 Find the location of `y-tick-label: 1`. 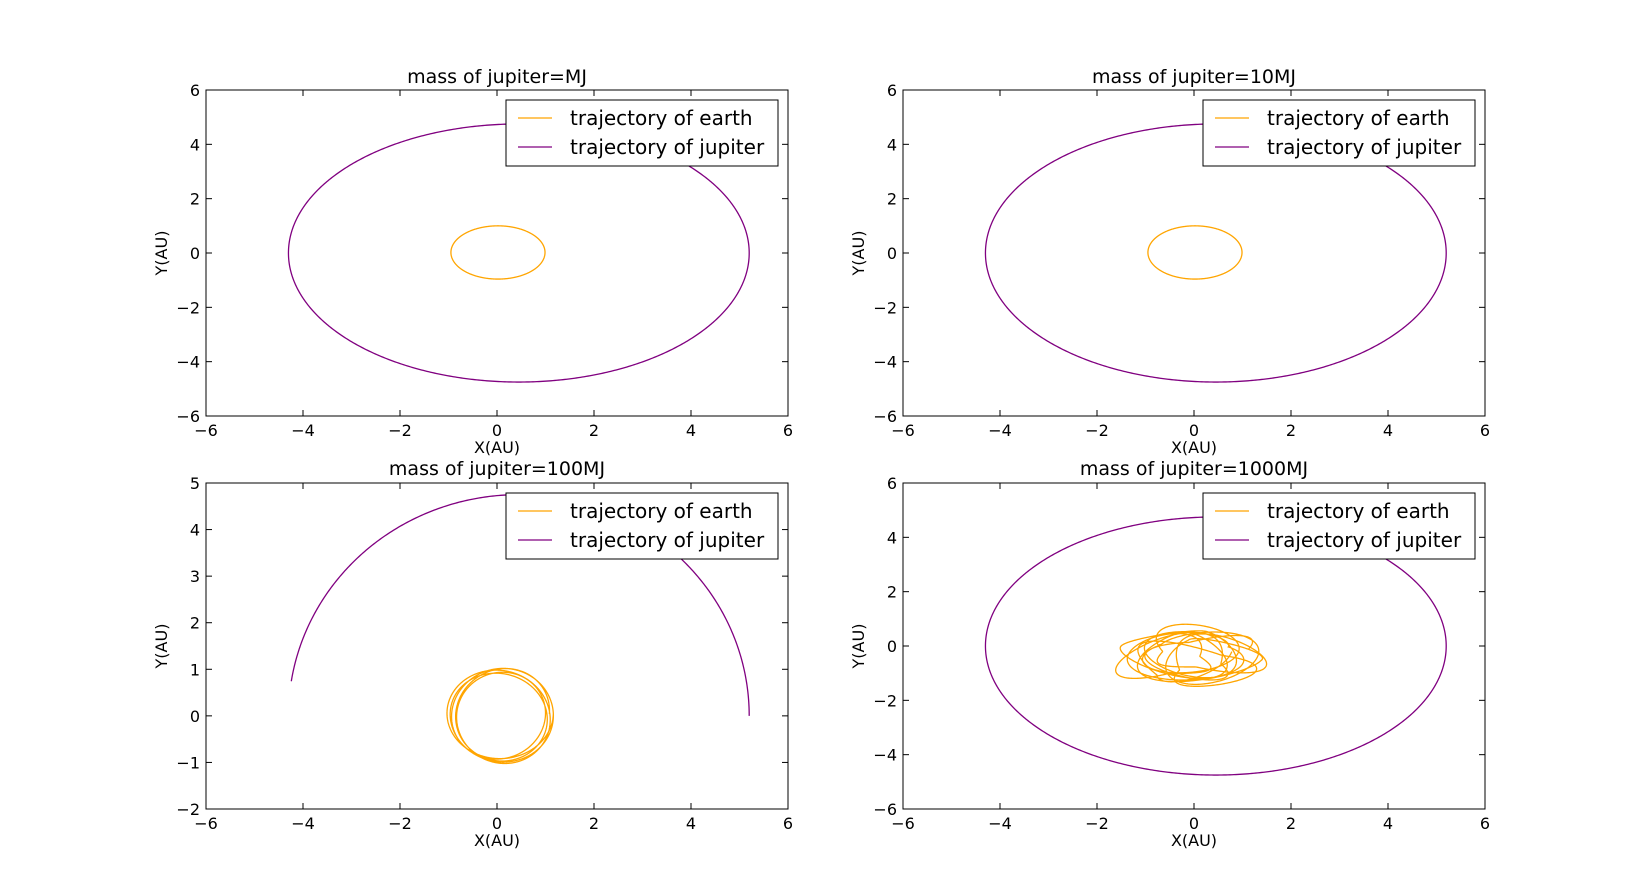

y-tick-label: 1 is located at coordinates (195, 669).